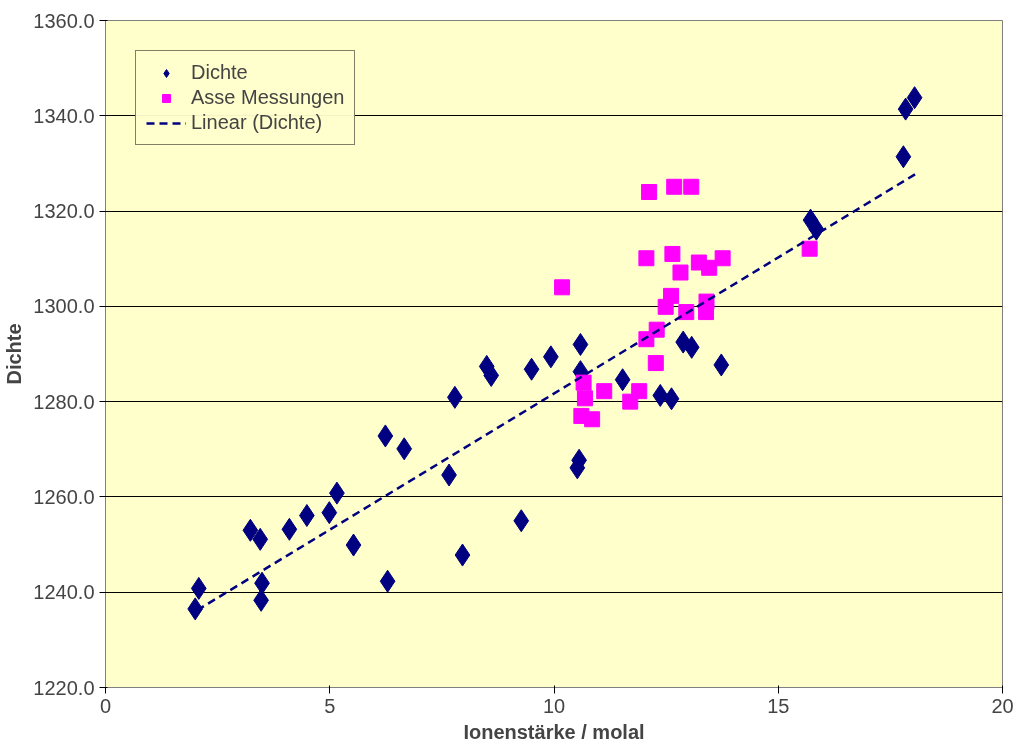 The image size is (1024, 751). What do you see at coordinates (778, 705) in the screenshot?
I see `x-tick-label: 15` at bounding box center [778, 705].